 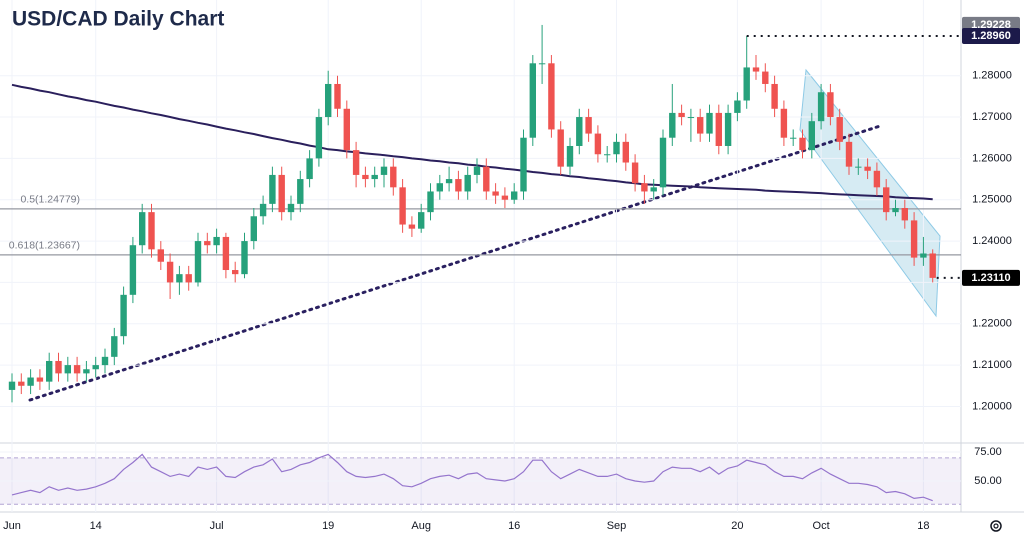 What do you see at coordinates (992, 406) in the screenshot?
I see `y-tick-label: 1.20000` at bounding box center [992, 406].